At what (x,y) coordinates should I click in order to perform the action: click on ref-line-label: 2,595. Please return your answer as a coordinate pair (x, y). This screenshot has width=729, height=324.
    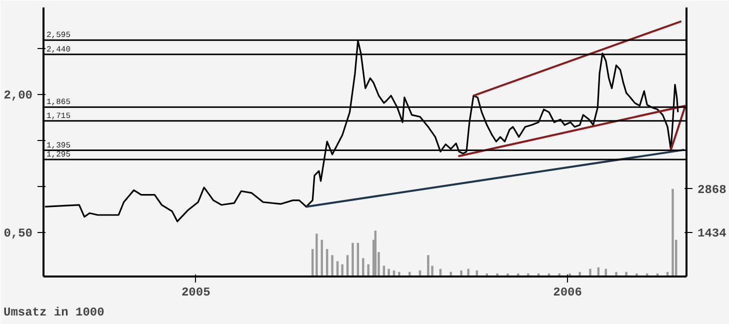
    Looking at the image, I should click on (58, 35).